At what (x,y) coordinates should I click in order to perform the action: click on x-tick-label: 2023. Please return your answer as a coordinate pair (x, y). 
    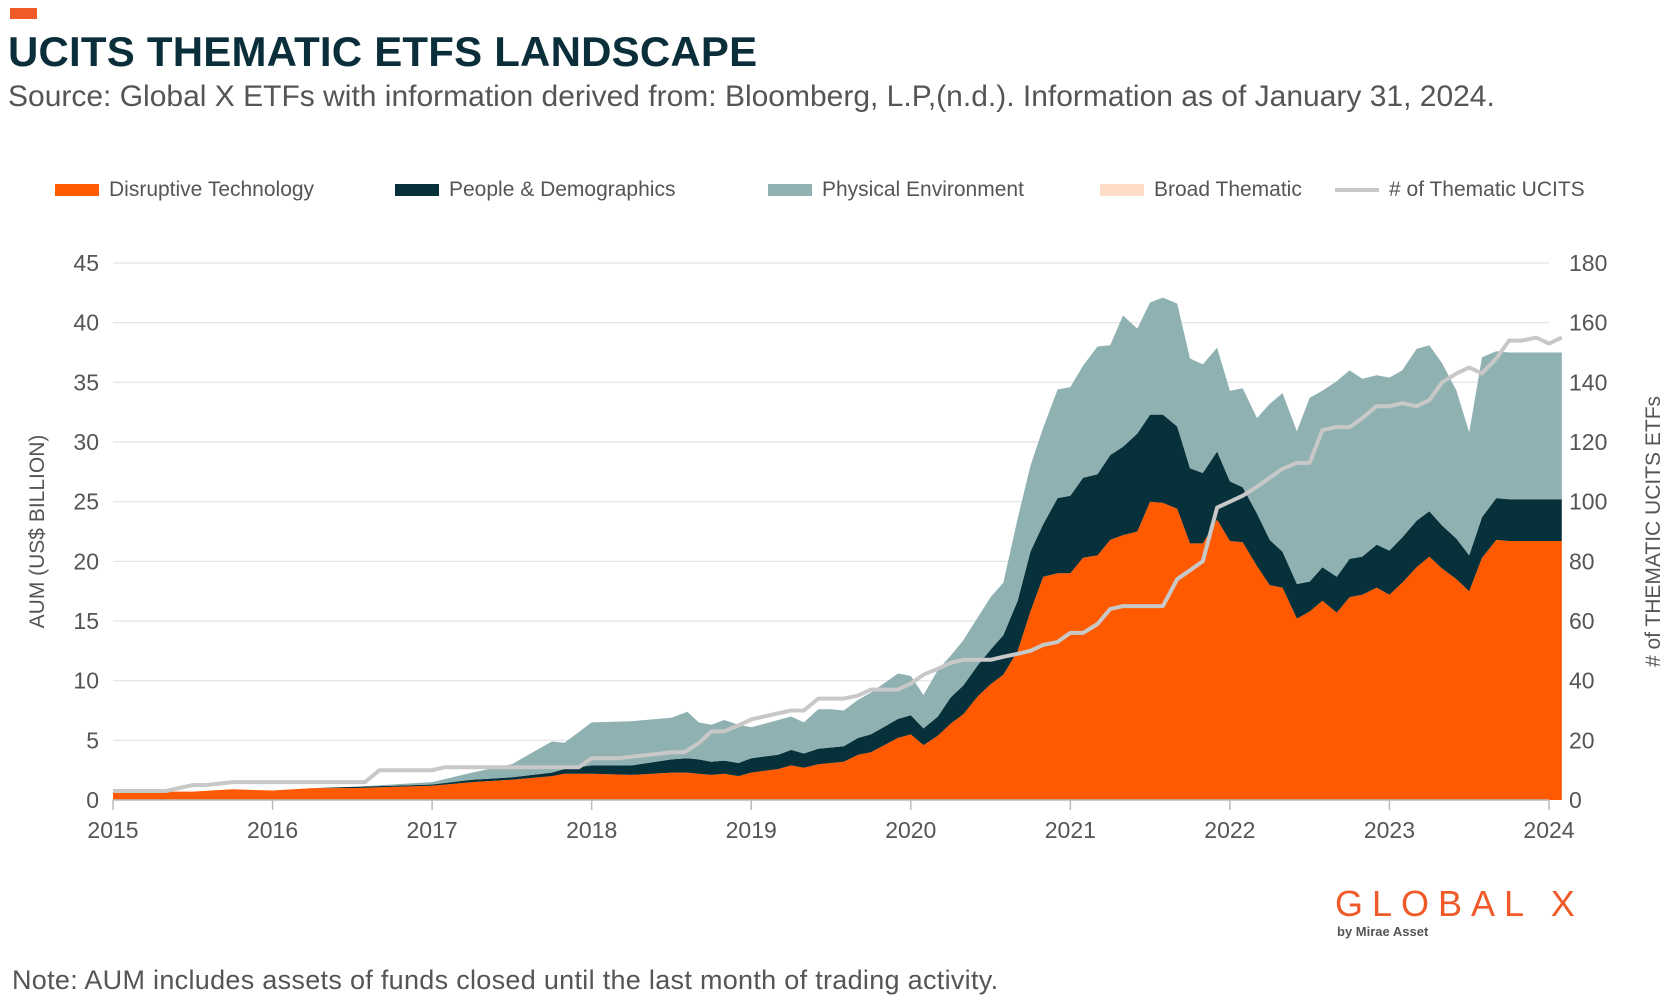
    Looking at the image, I should click on (1389, 830).